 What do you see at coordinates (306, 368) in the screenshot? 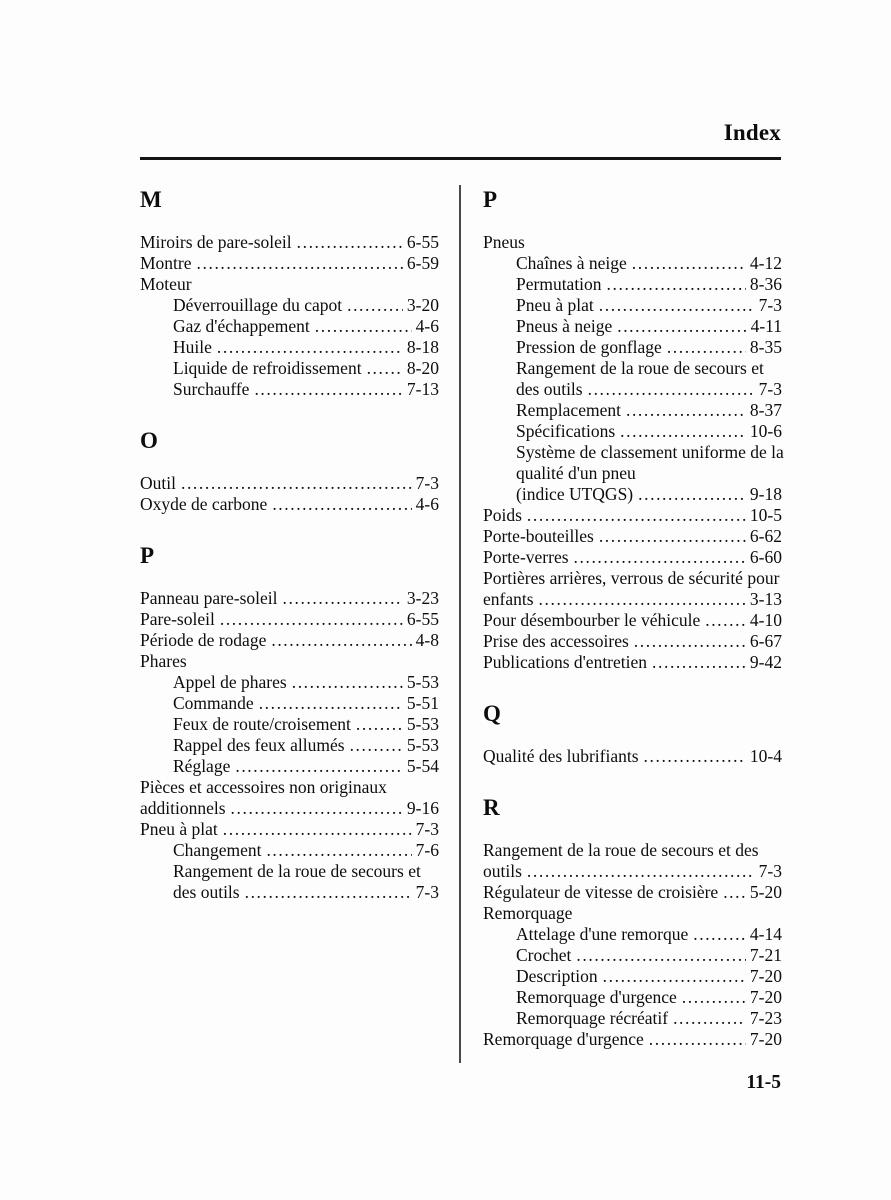
I see `entry-line: Liquide de refroidissement 8-20` at bounding box center [306, 368].